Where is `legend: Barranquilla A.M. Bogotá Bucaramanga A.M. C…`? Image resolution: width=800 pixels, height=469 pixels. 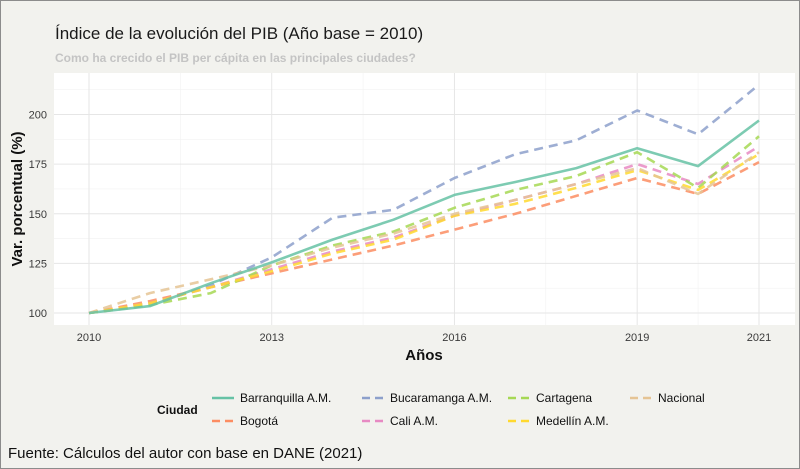
legend: Barranquilla A.M. Bogotá Bucaramanga A.M. C… is located at coordinates (458, 409).